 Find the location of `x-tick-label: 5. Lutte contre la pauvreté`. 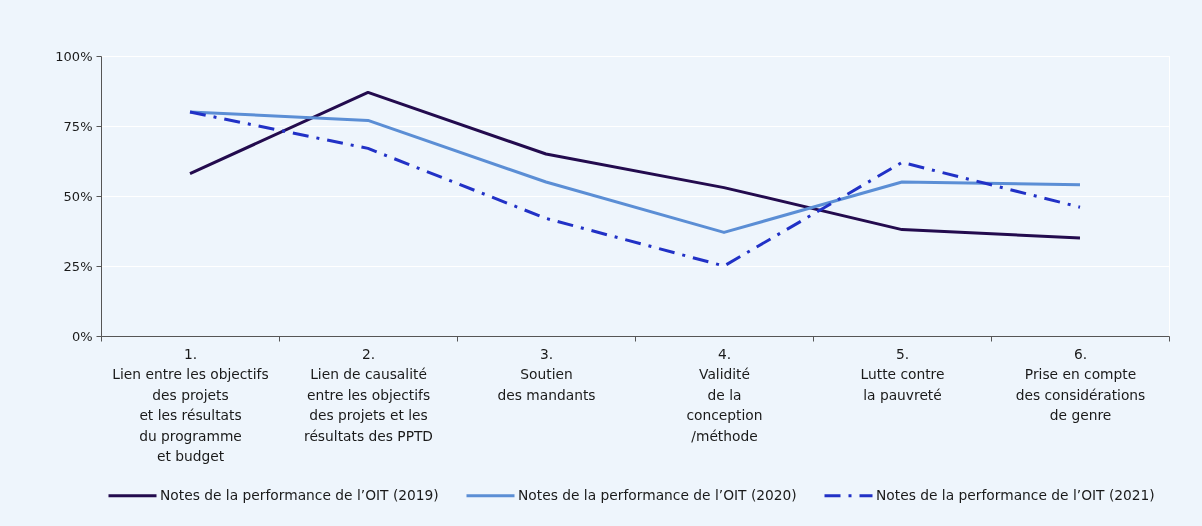

x-tick-label: 5. Lutte contre la pauvreté is located at coordinates (902, 374).